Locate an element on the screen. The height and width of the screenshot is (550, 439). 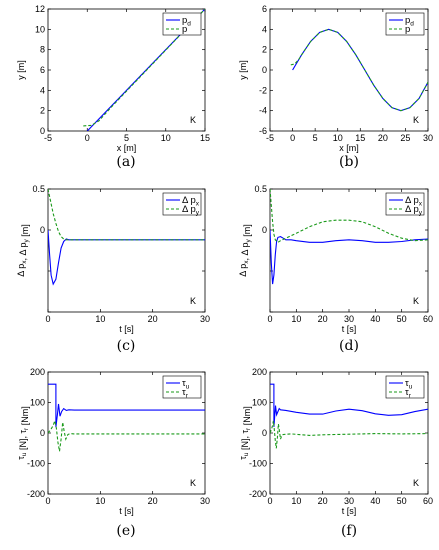
legend-entry: p is located at coordinates (184, 29).